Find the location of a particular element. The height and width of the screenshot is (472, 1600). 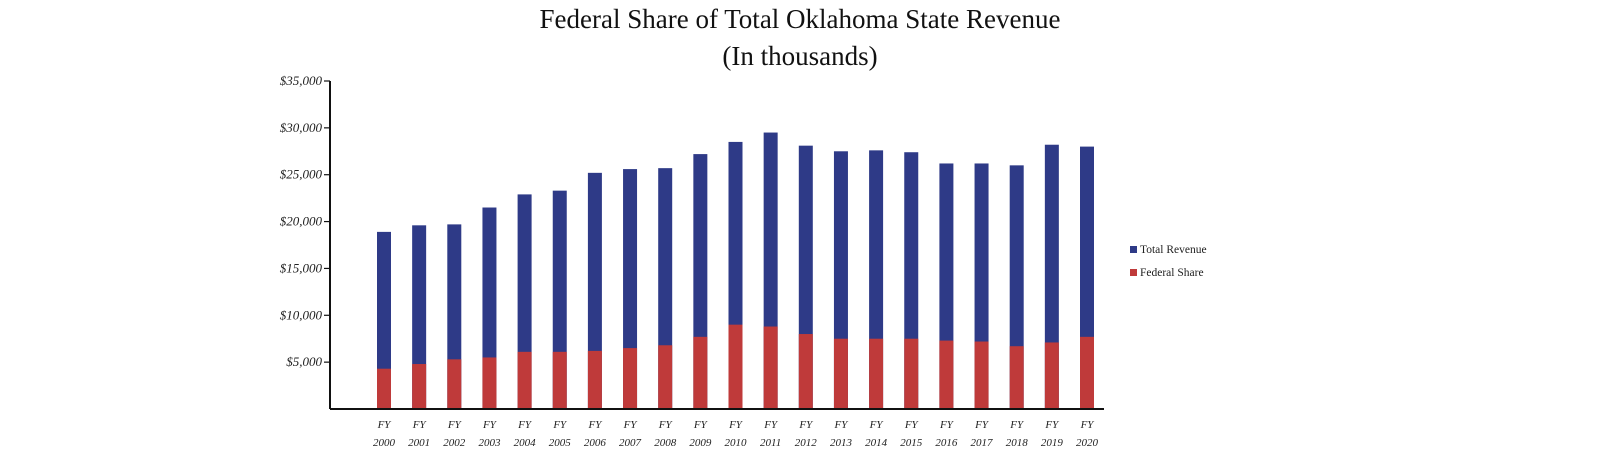

x-tick-label-year: 2013 is located at coordinates (841, 443).